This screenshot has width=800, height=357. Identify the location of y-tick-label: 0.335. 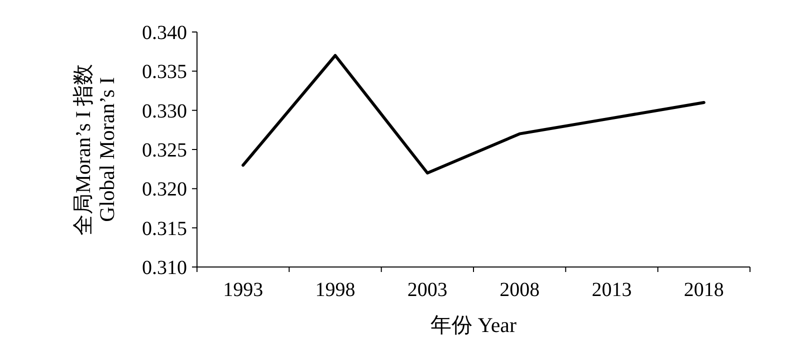
(164, 72).